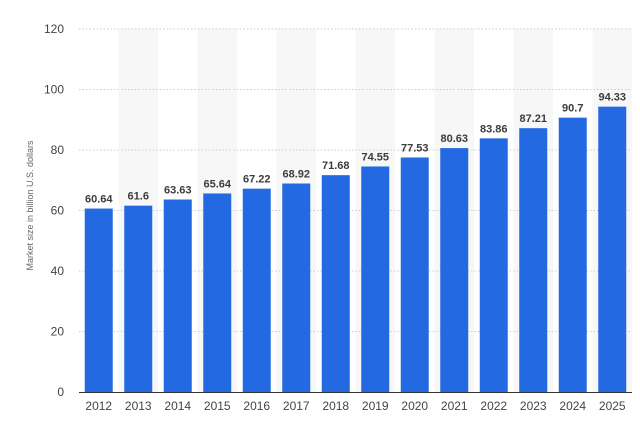  Describe the element at coordinates (612, 98) in the screenshot. I see `data-label: 94.33` at that location.